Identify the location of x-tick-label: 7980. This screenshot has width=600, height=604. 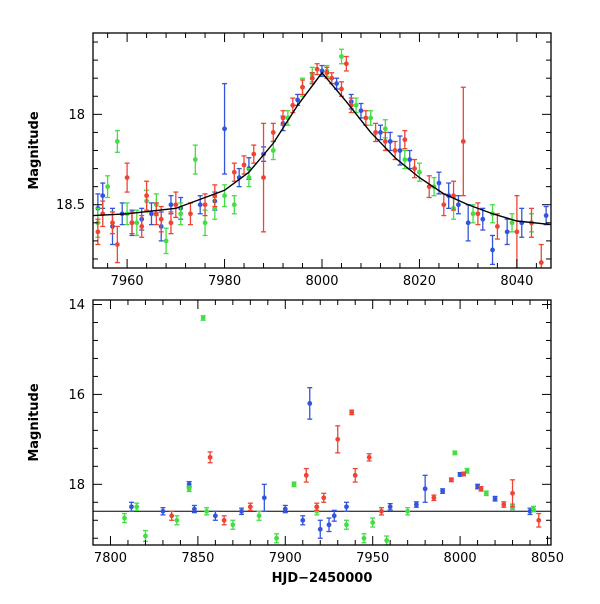
(224, 281).